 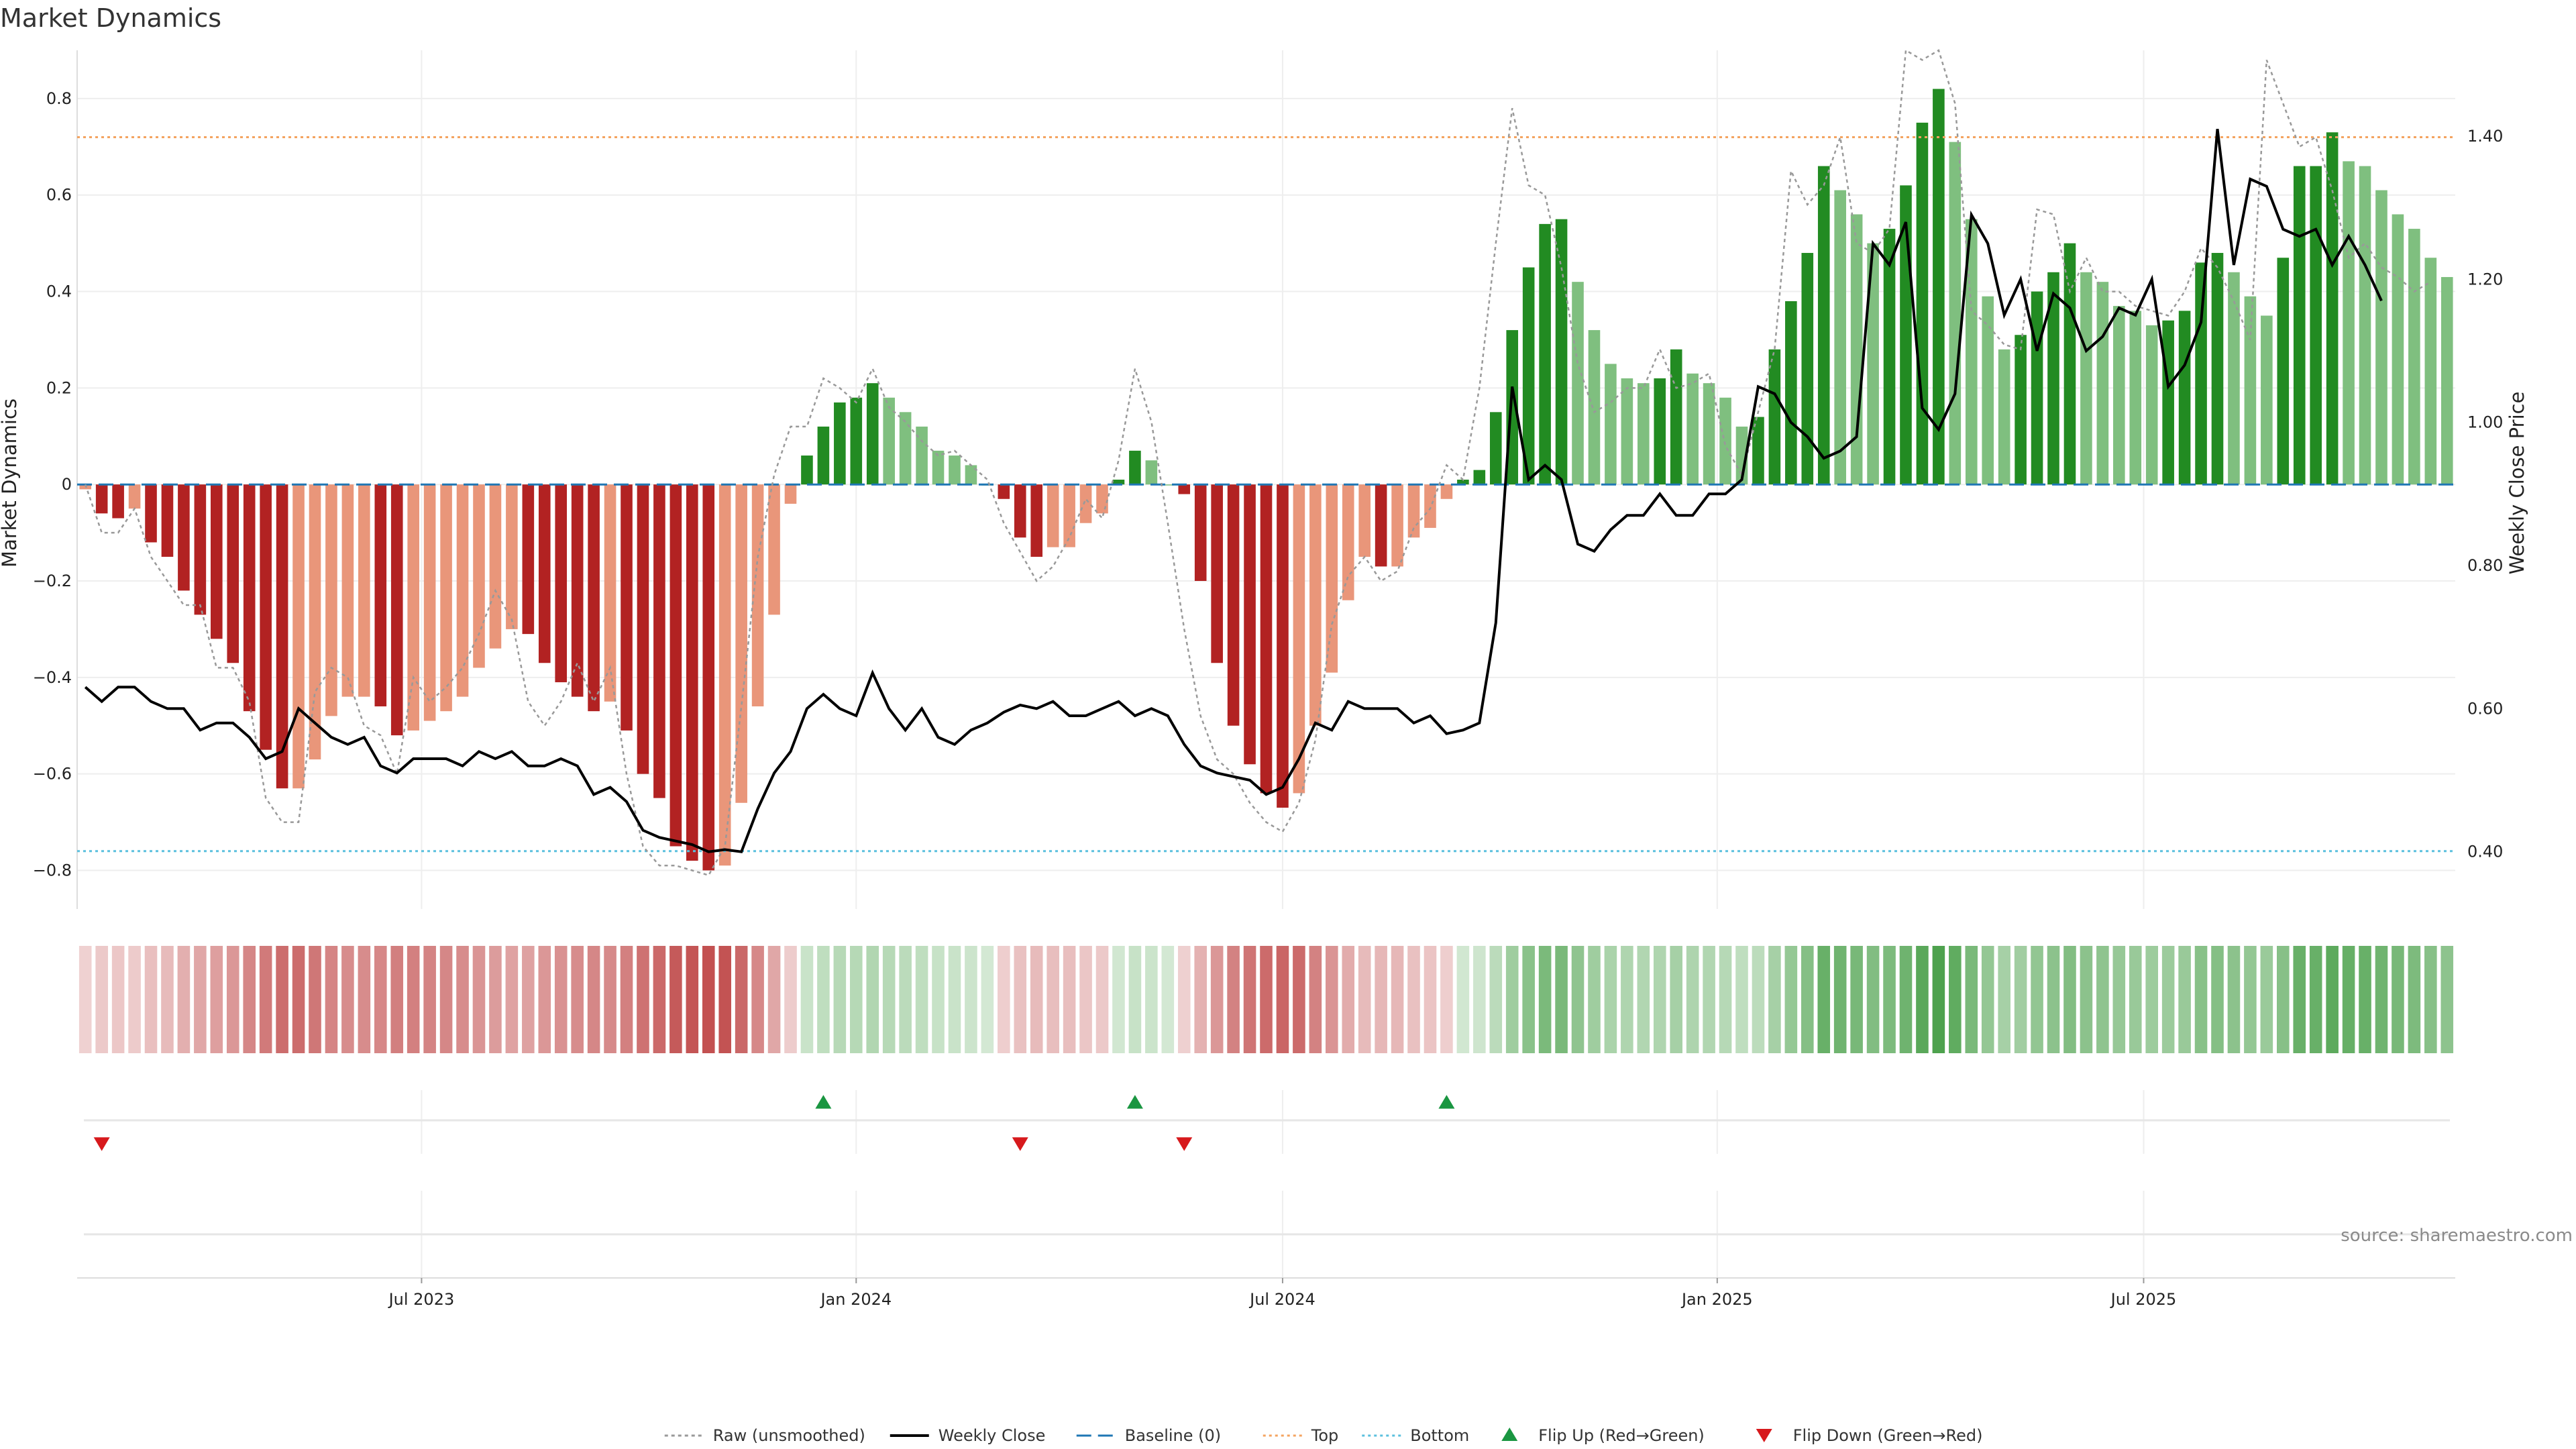 I want to click on y-tick-label: 0.4, so click(x=59, y=291).